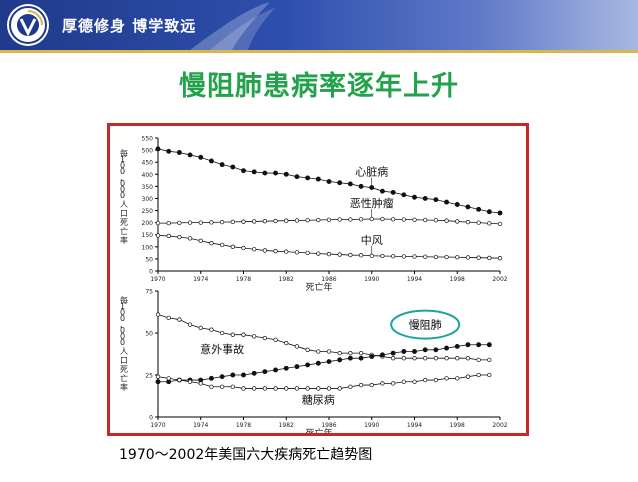 Image resolution: width=638 pixels, height=482 pixels. I want to click on y-tick-label: 500, so click(148, 151).